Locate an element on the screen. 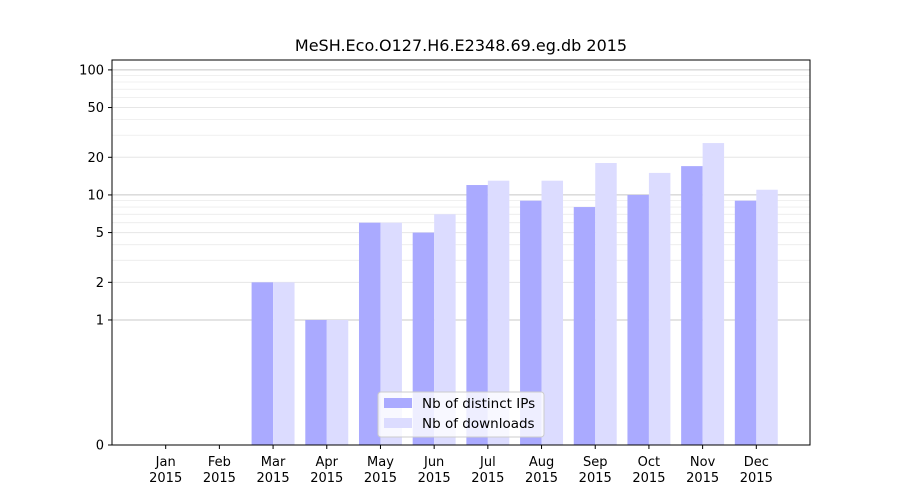 The image size is (900, 500). y-tick-label: 5 is located at coordinates (100, 233).